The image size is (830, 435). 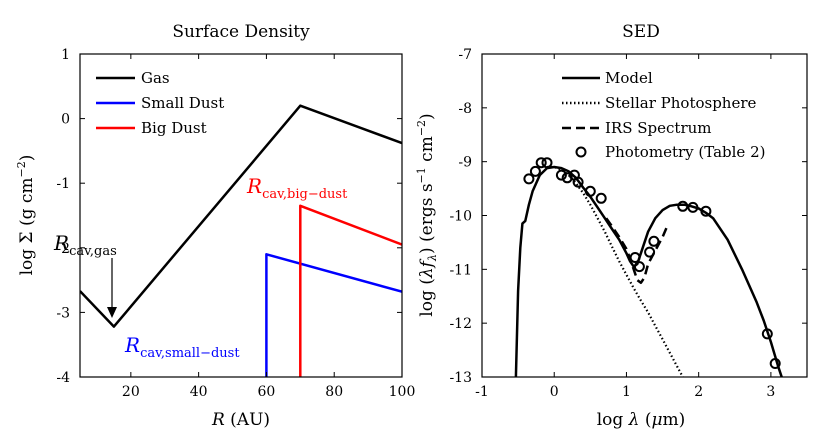 I want to click on annotation-rcav-gas: Rcav,gas, so click(x=85, y=274).